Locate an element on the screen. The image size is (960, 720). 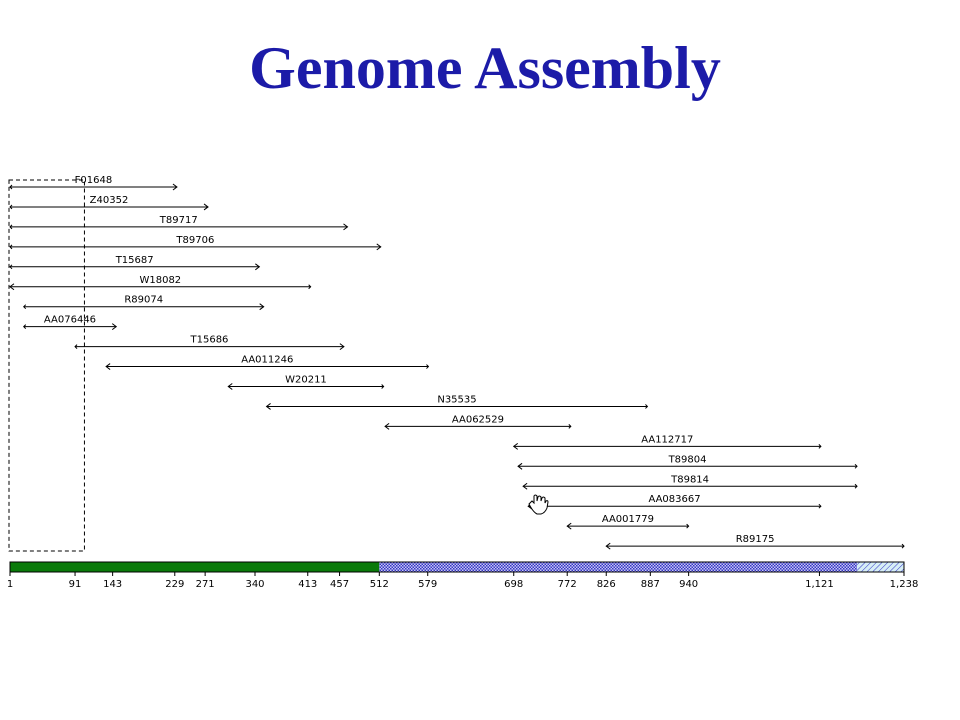
read-w18082: W18082 is located at coordinates (160, 283).